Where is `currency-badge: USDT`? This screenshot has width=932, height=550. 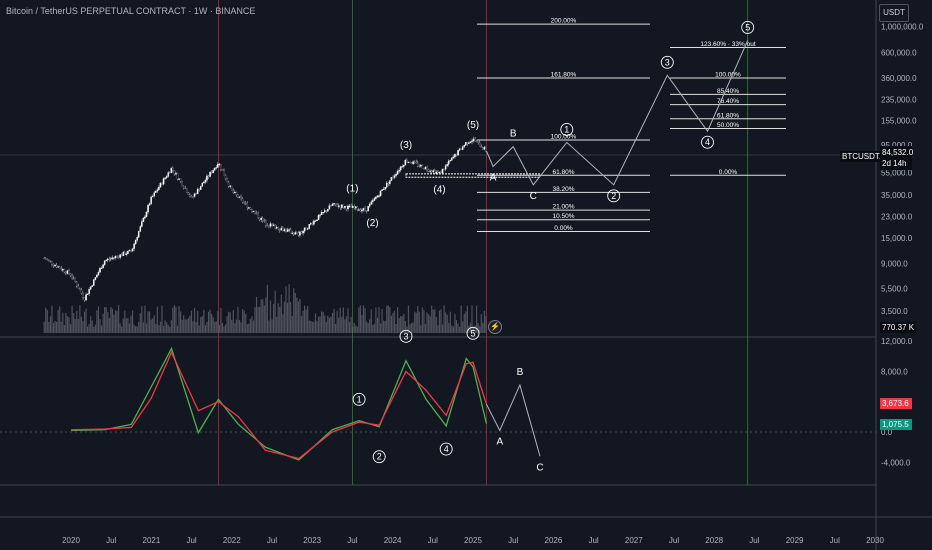
currency-badge: USDT is located at coordinates (894, 13).